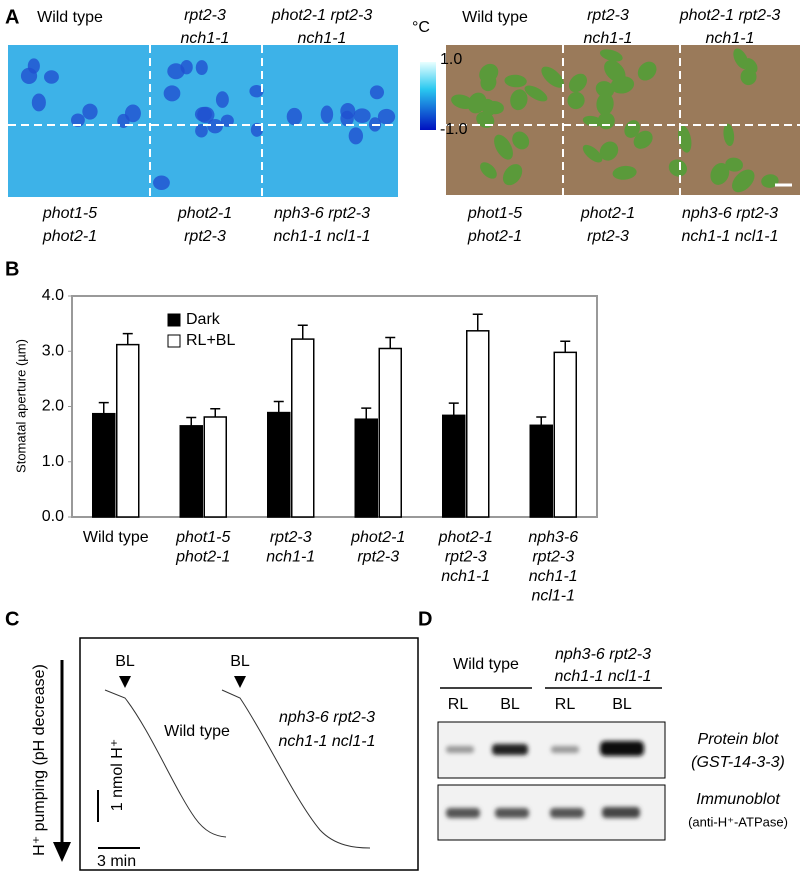 This screenshot has height=885, width=805. I want to click on blot-label: Immunoblot, so click(738, 799).